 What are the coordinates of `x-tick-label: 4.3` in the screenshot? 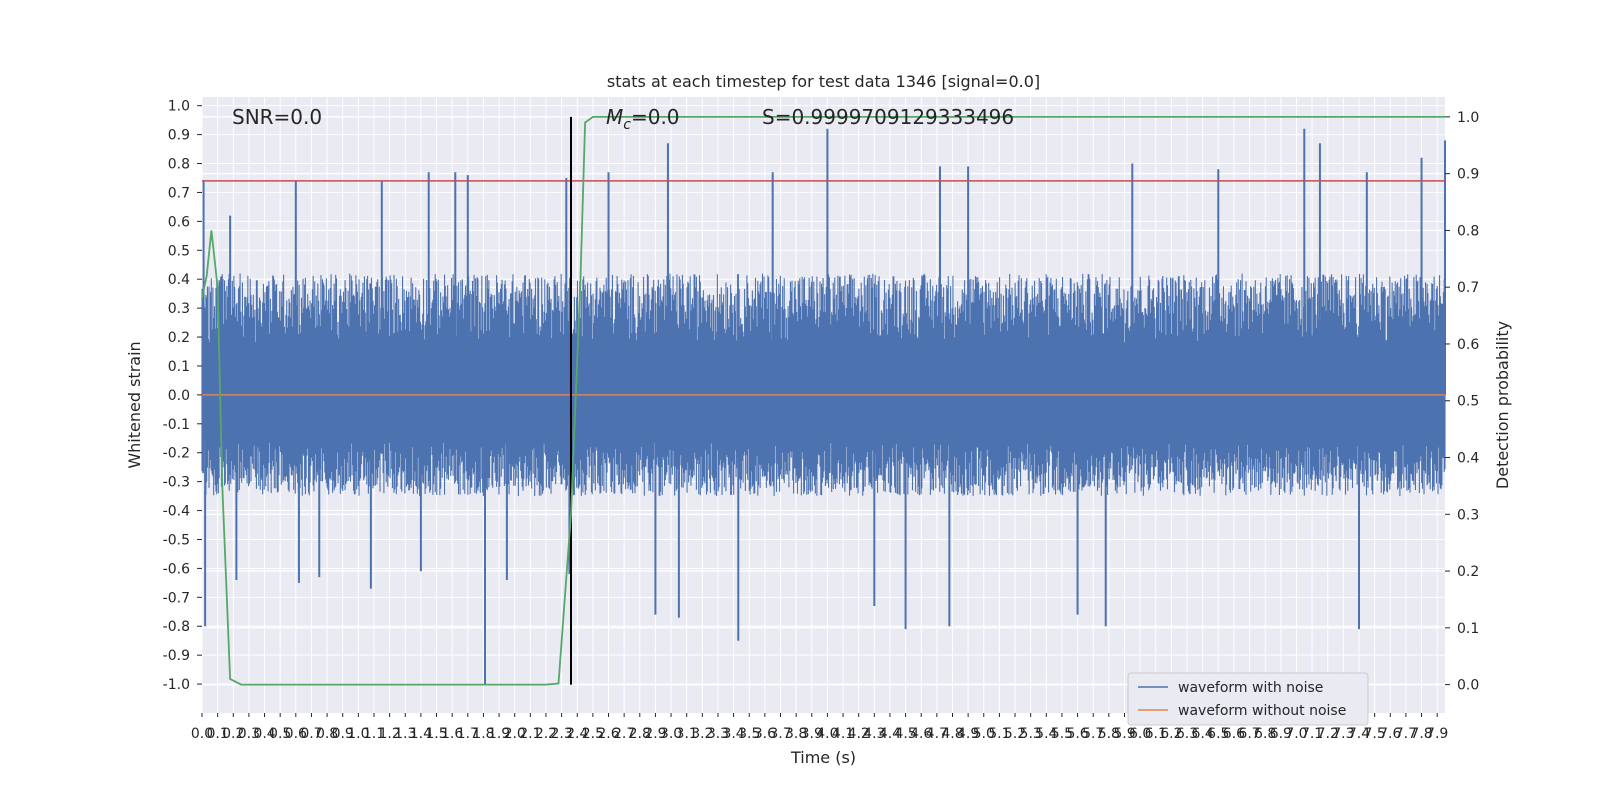 It's located at (874, 734).